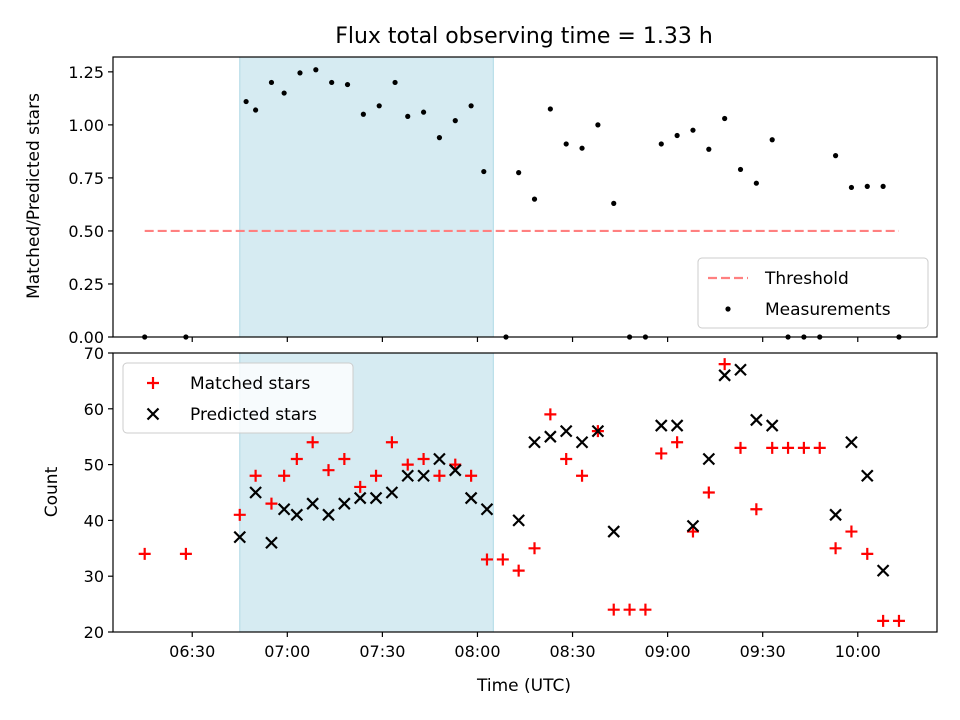 The image size is (960, 720). I want to click on y-tick-label: 0.00, so click(86, 337).